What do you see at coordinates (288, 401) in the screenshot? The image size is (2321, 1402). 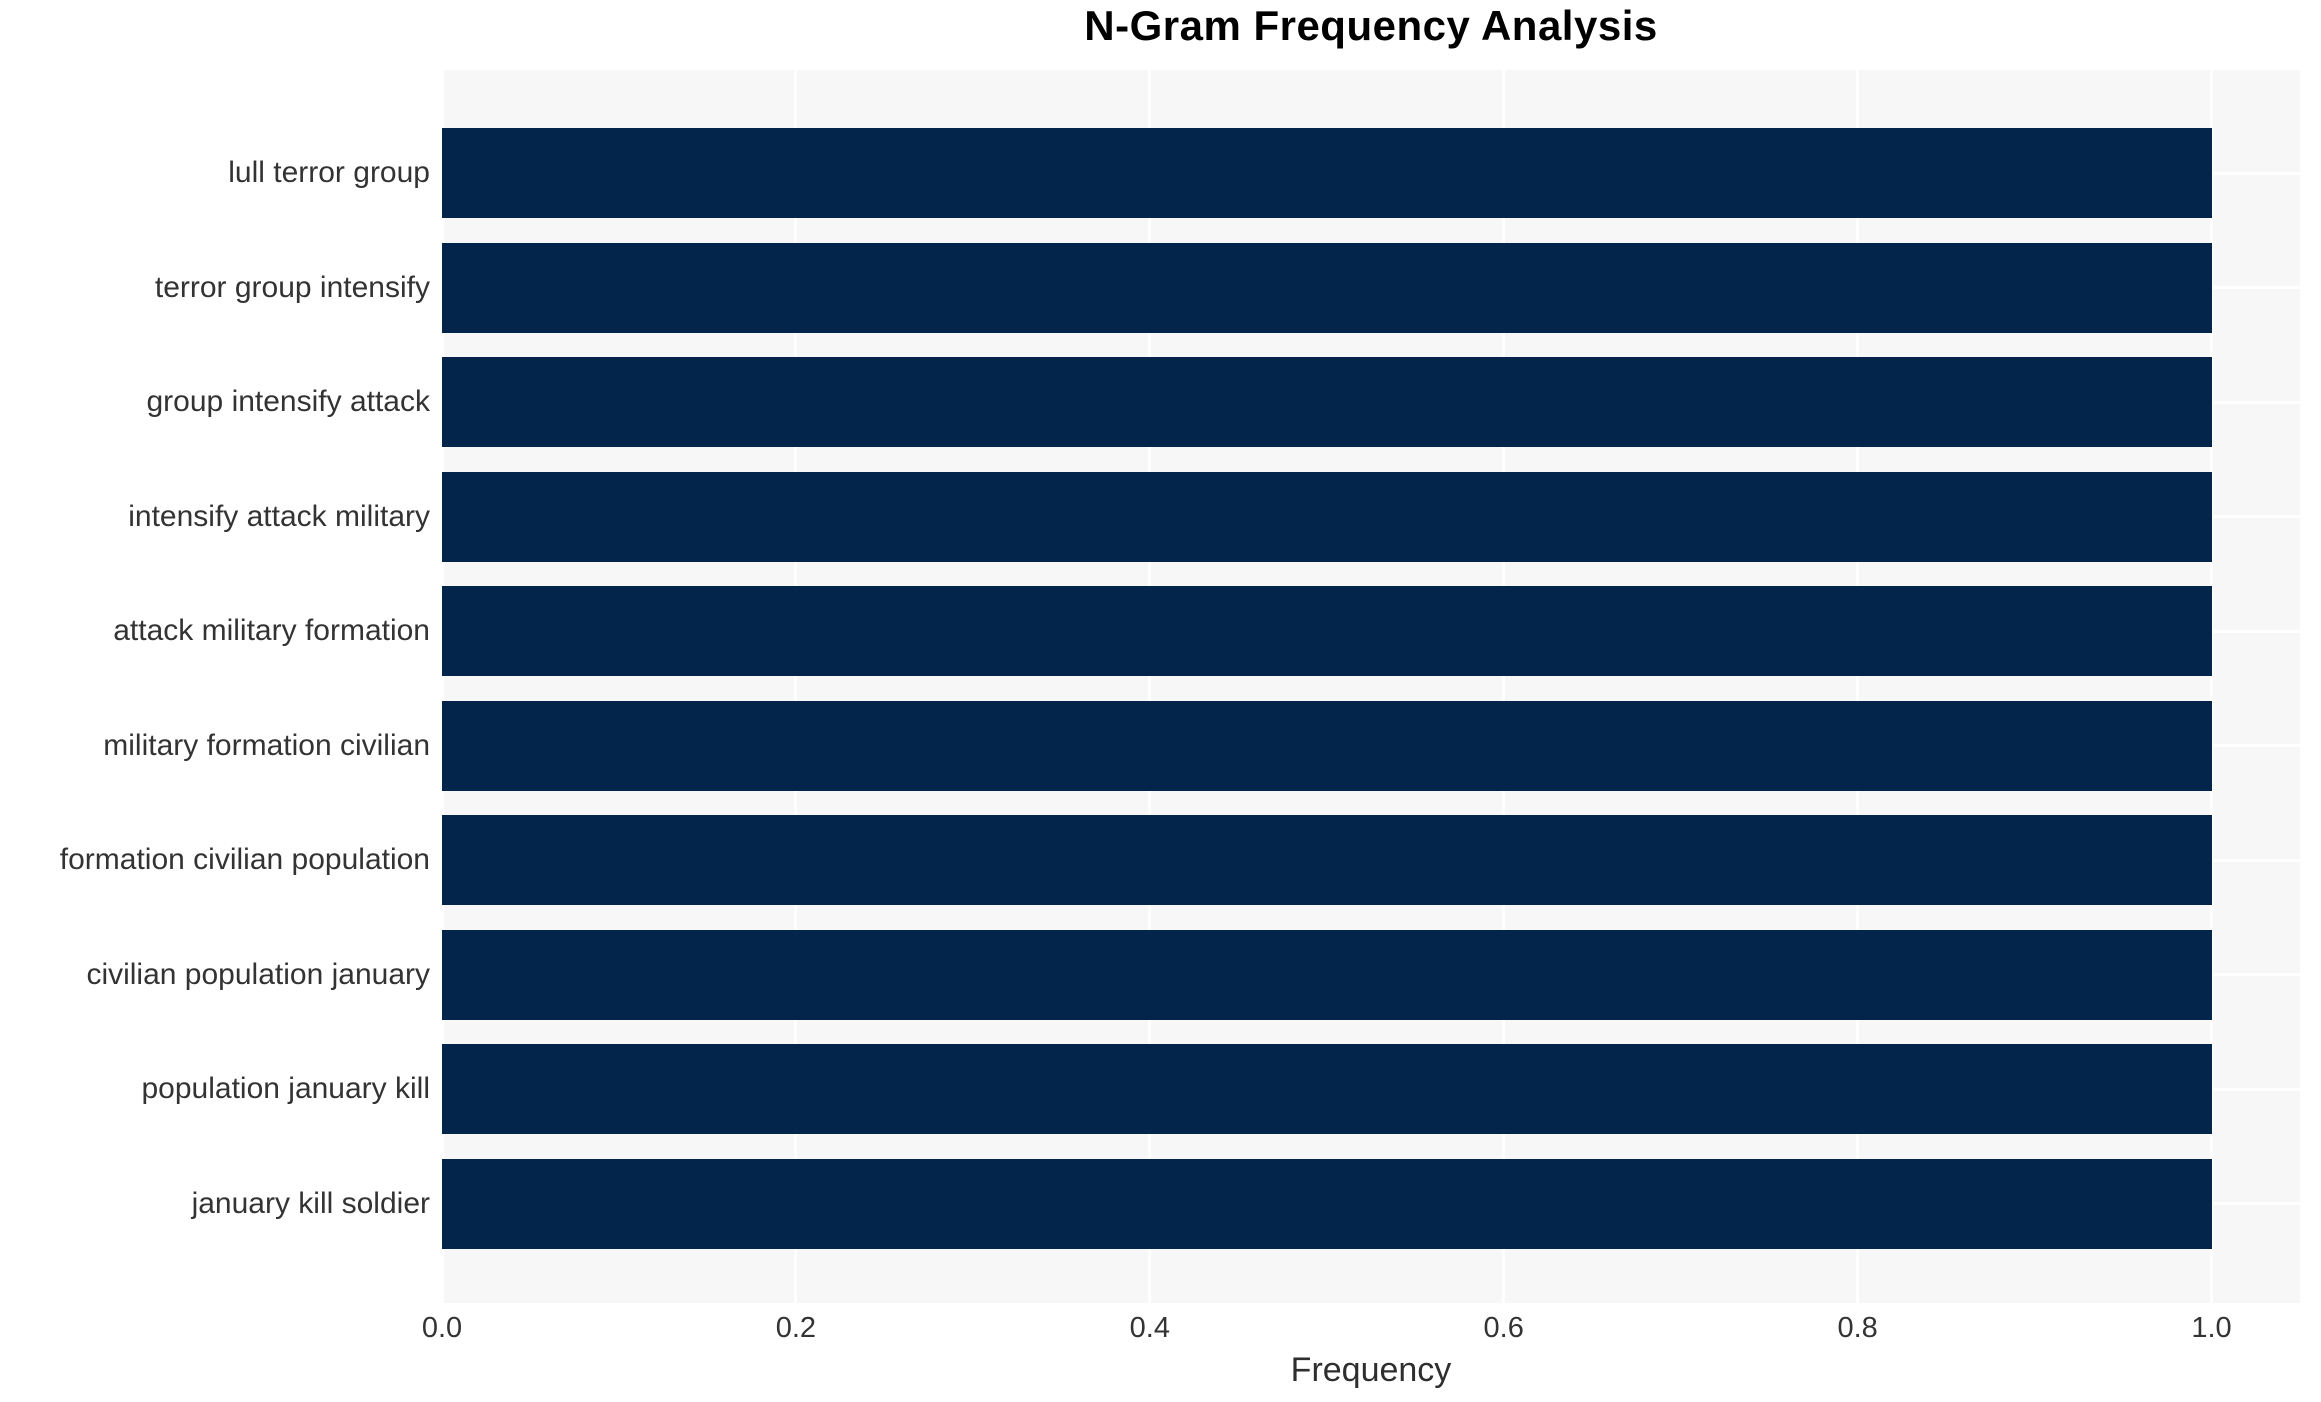 I see `y-axis-label: group intensify attack` at bounding box center [288, 401].